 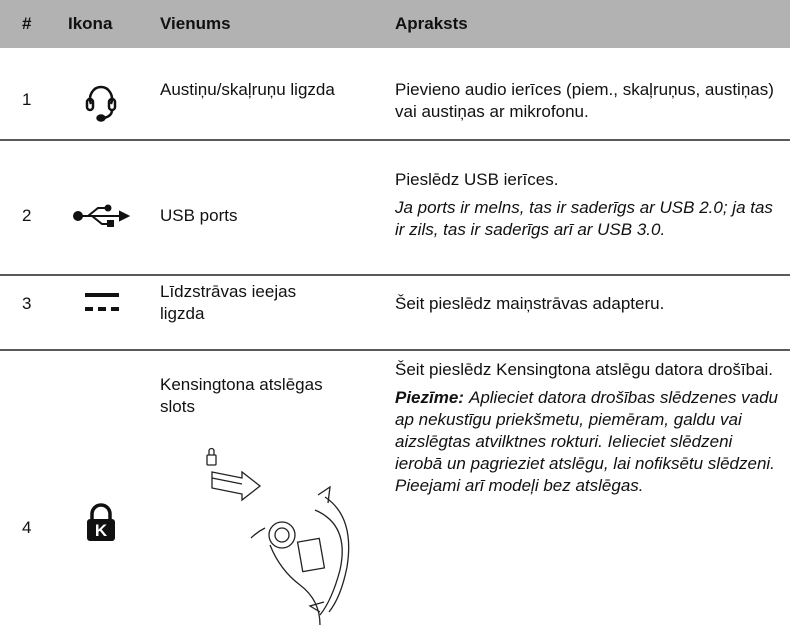 What do you see at coordinates (90, 23) in the screenshot?
I see `header-cell: Ikona` at bounding box center [90, 23].